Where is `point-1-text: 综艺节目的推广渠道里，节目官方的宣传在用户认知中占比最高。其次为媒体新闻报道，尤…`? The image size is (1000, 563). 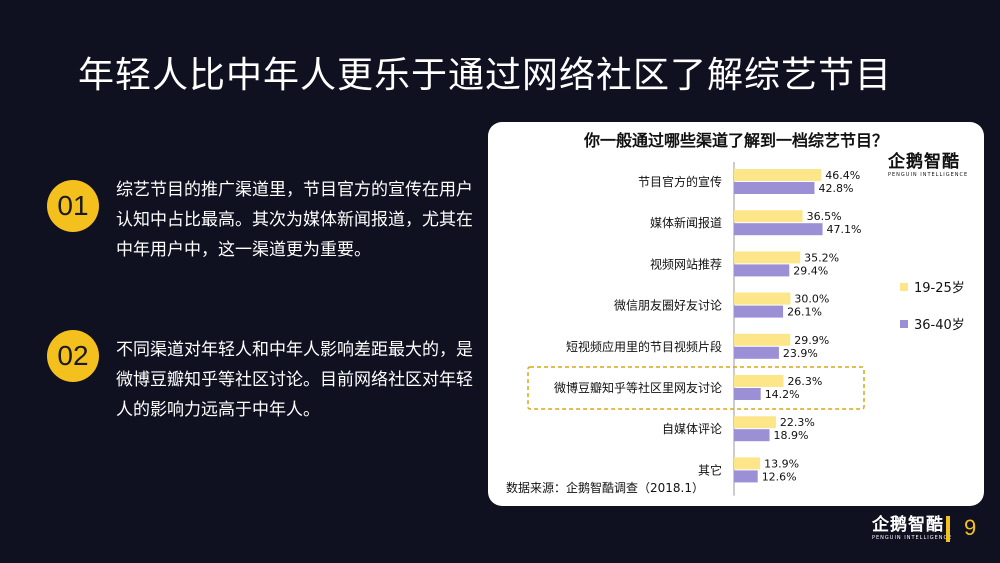
point-1-text: 综艺节目的推广渠道里，节目官方的宣传在用户认知中占比最高。其次为媒体新闻报道，尤… is located at coordinates (294, 220).